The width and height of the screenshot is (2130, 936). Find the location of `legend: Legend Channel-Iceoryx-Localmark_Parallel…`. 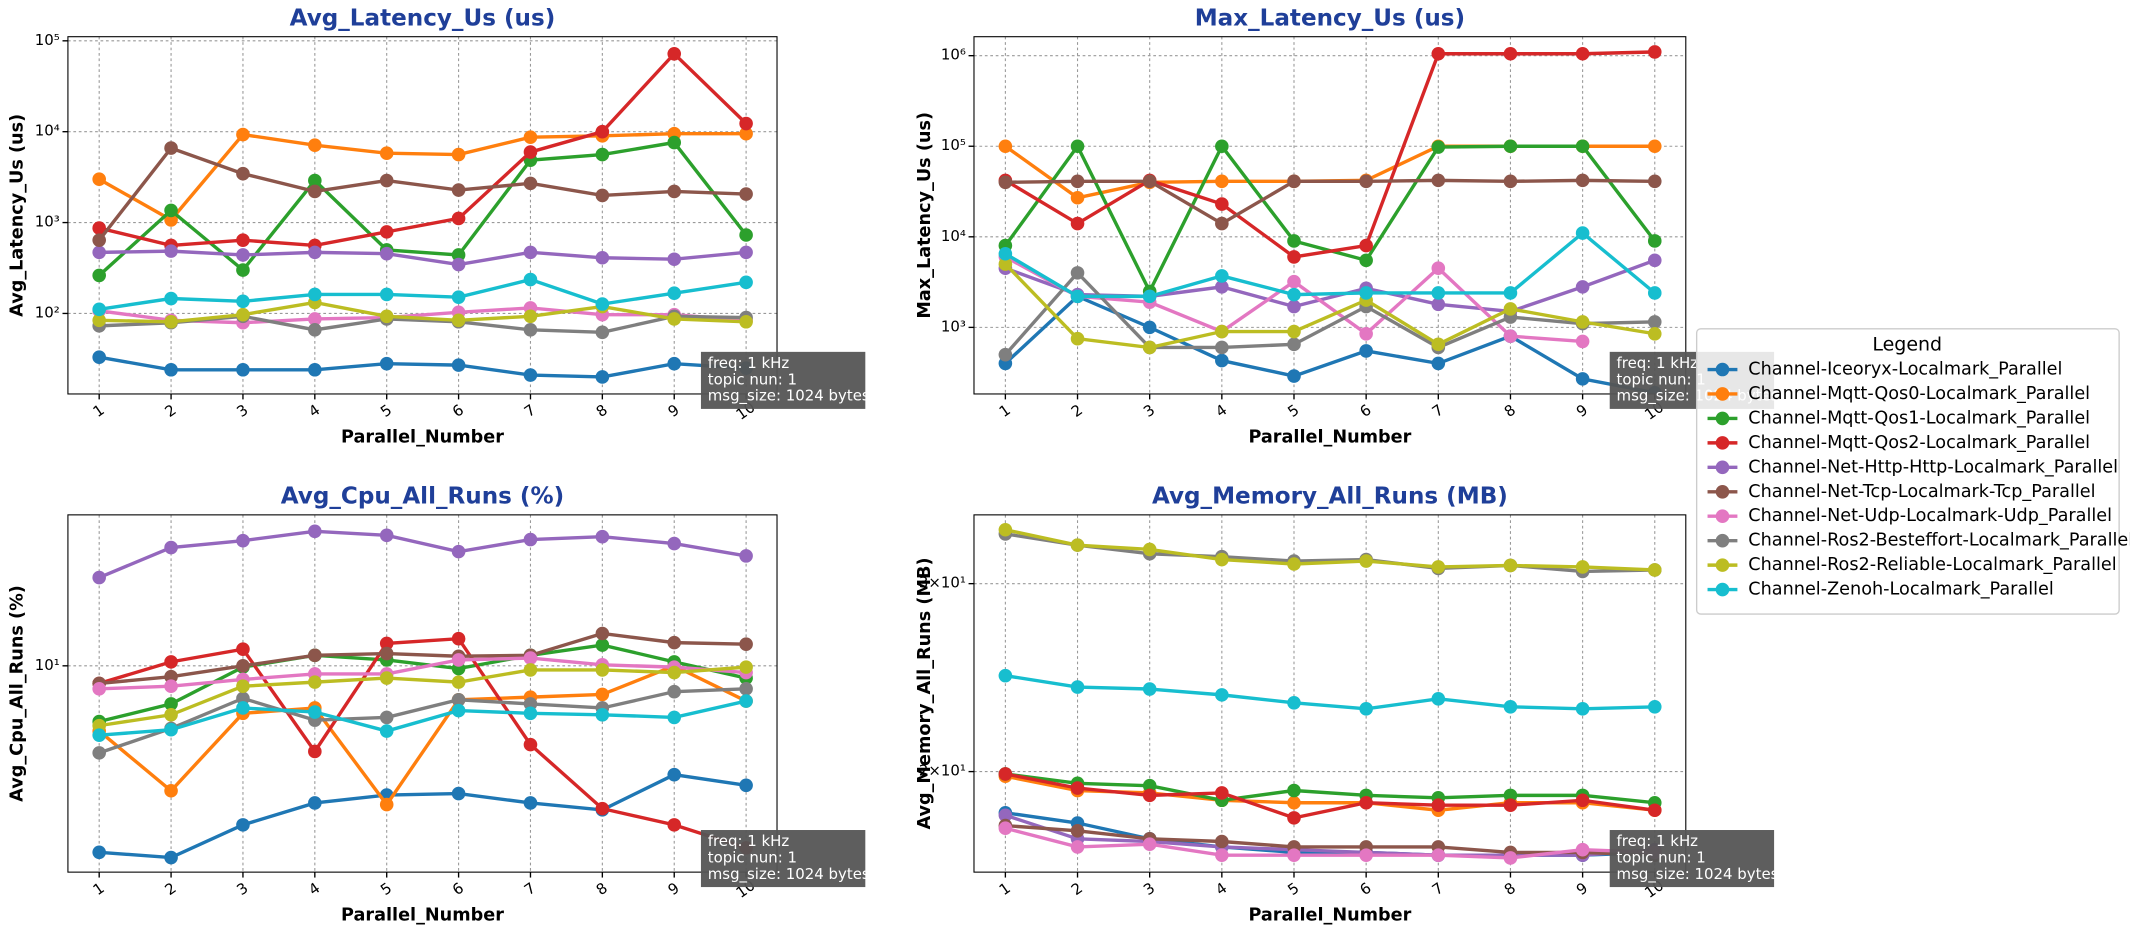

legend: Legend Channel-Iceoryx-Localmark_Parallel… is located at coordinates (1912, 471).